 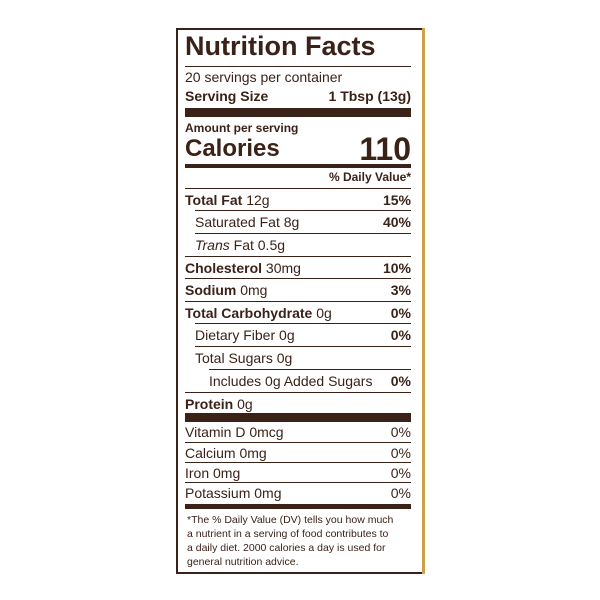 What do you see at coordinates (303, 221) in the screenshot?
I see `nutrient-row: Saturated Fat 8g 40%` at bounding box center [303, 221].